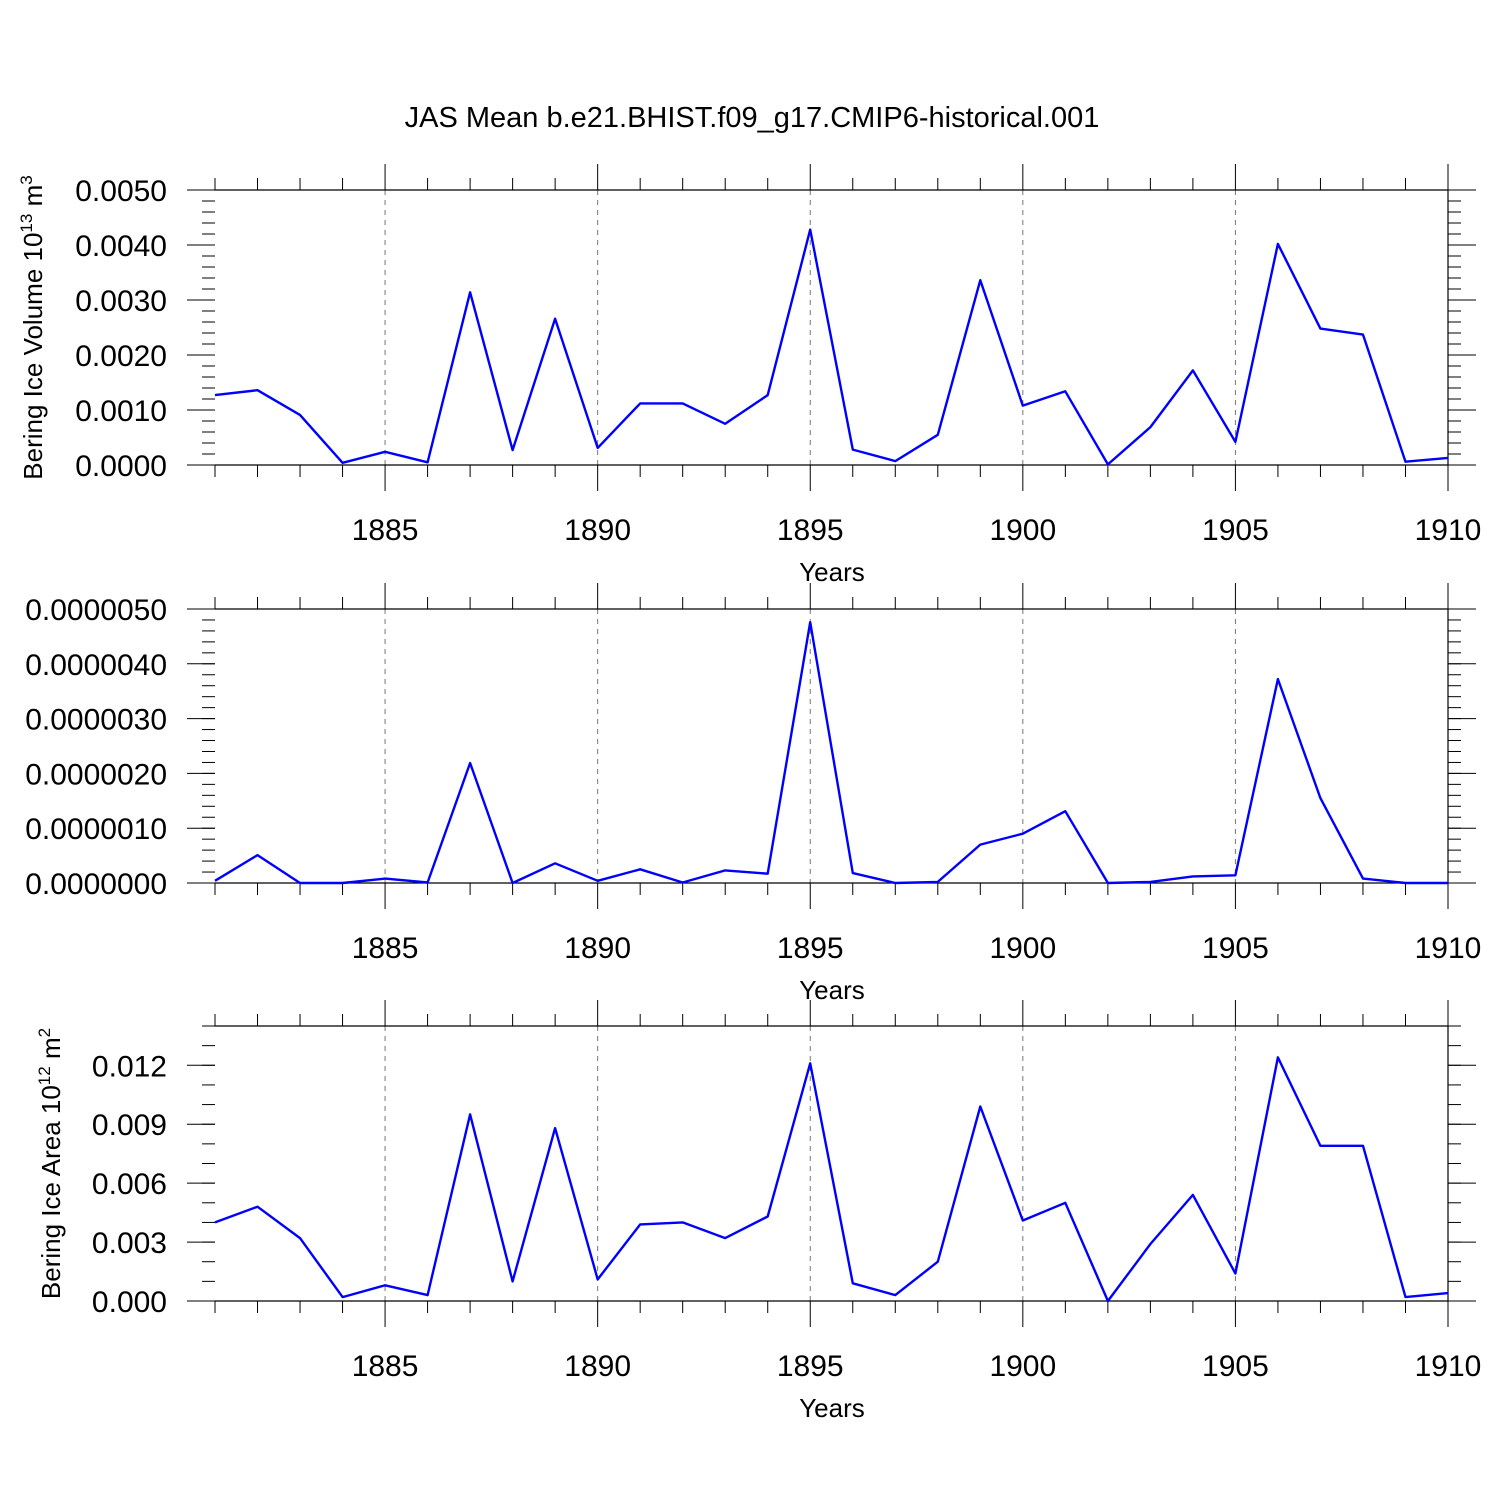 Image resolution: width=1500 pixels, height=1500 pixels. What do you see at coordinates (121, 246) in the screenshot?
I see `y-tick-label: 0.0040` at bounding box center [121, 246].